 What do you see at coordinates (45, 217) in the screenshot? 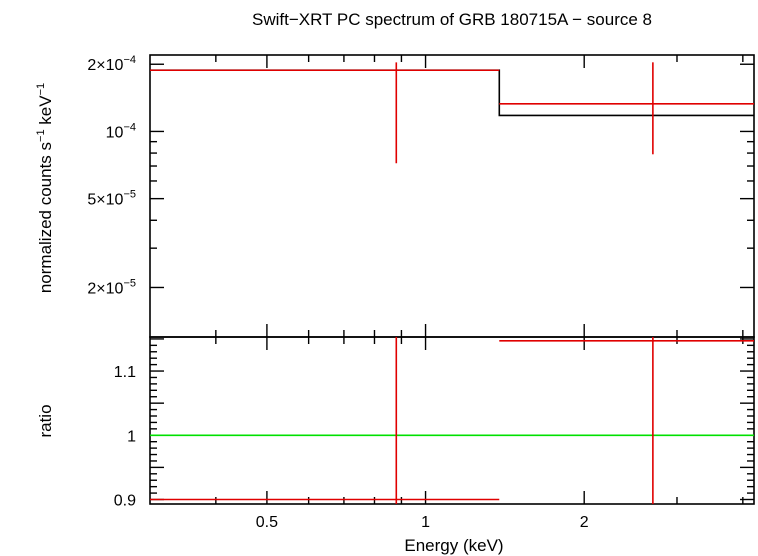
I see `y-label-base: normalized counts s` at bounding box center [45, 217].